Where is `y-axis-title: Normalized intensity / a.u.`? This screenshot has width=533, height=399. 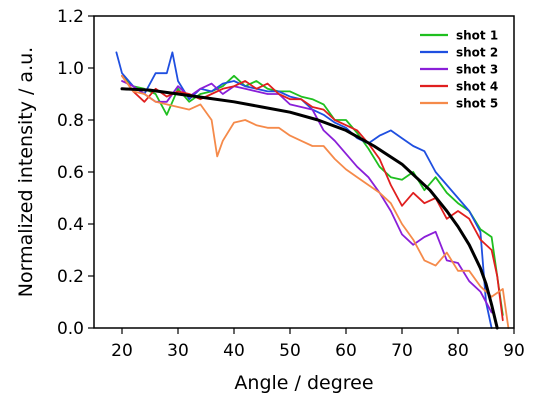
y-axis-title: Normalized intensity / a.u. is located at coordinates (26, 172).